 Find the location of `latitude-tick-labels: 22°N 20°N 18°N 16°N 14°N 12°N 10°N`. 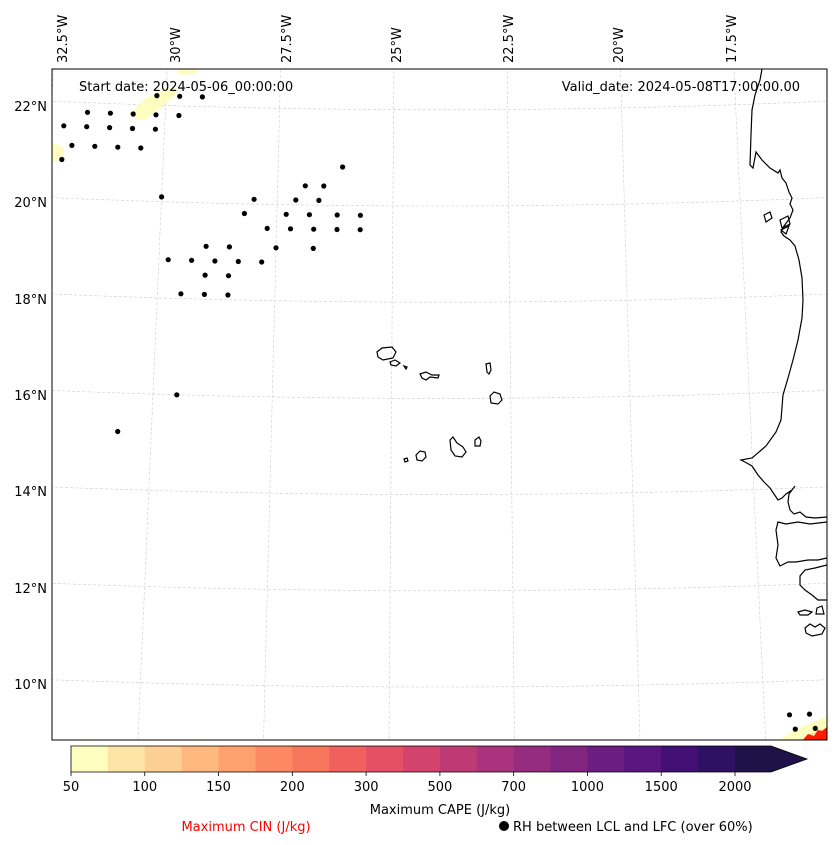

latitude-tick-labels: 22°N 20°N 18°N 16°N 14°N 12°N 10°N is located at coordinates (30, 396).